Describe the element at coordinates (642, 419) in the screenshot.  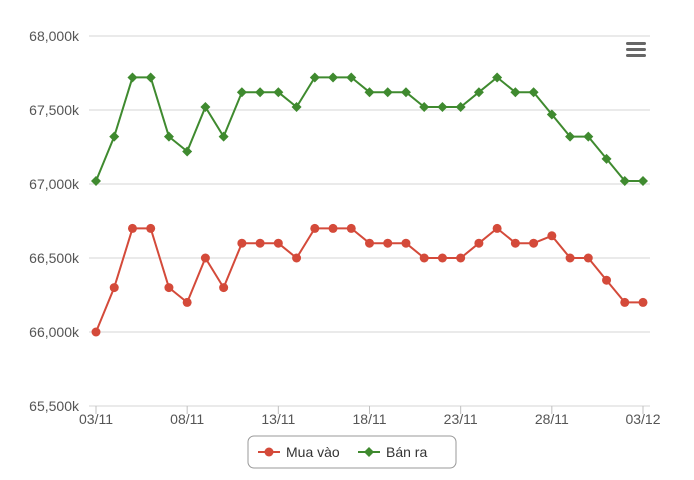
I see `x-tick-label: 03/12` at that location.